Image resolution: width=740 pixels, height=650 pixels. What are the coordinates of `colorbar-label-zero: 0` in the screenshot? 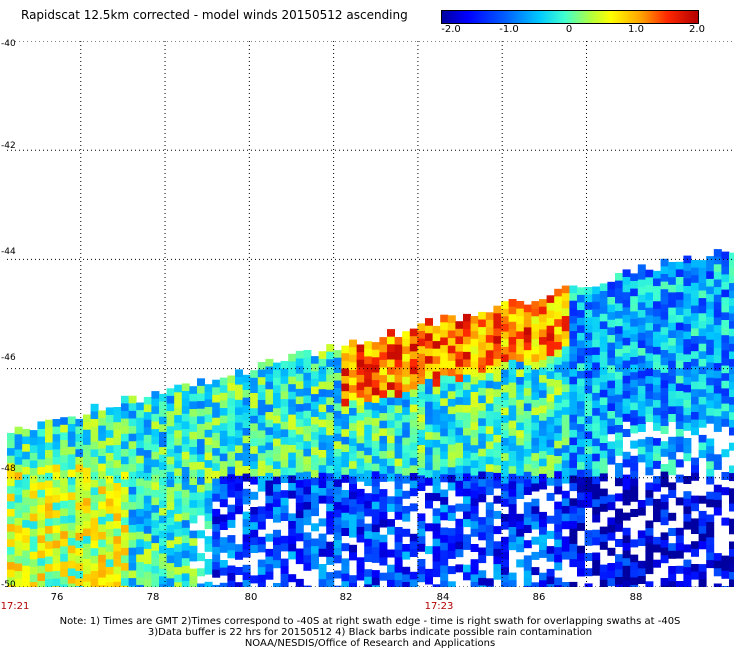 It's located at (569, 29).